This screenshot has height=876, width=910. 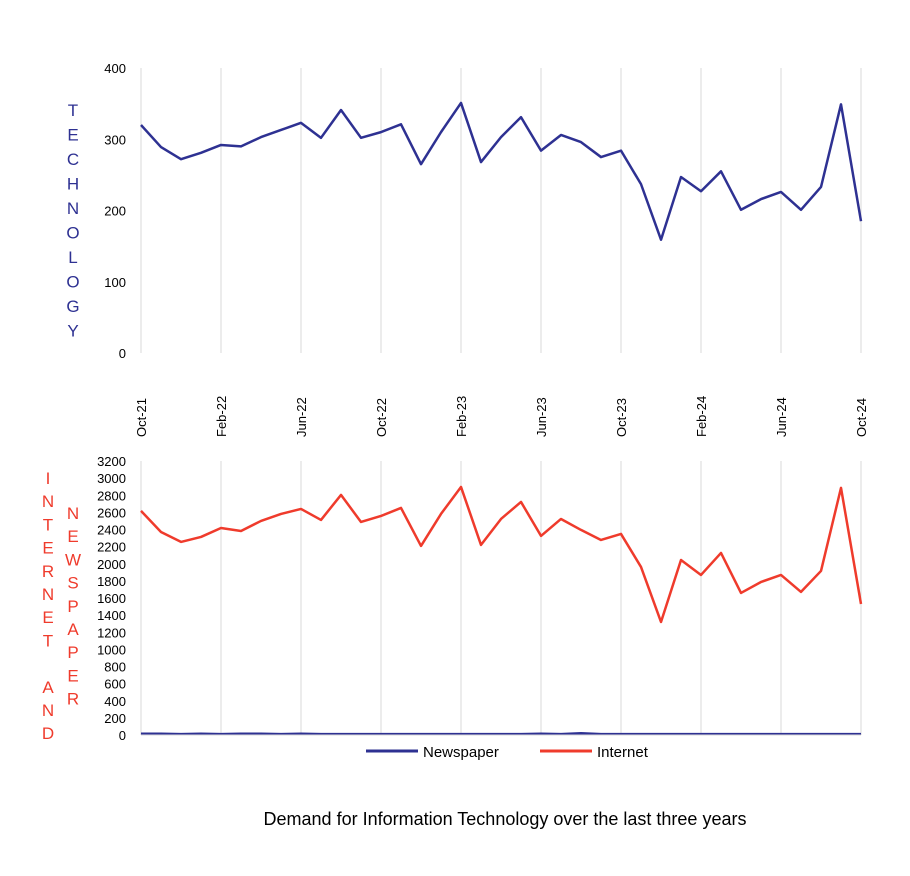 What do you see at coordinates (141, 417) in the screenshot?
I see `x-tick-label: Oct-21` at bounding box center [141, 417].